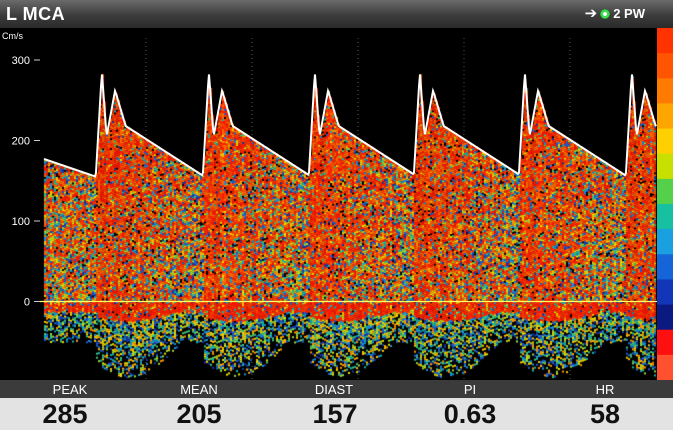 The image size is (673, 430). Describe the element at coordinates (605, 13) in the screenshot. I see `probe-indicator-icon` at that location.